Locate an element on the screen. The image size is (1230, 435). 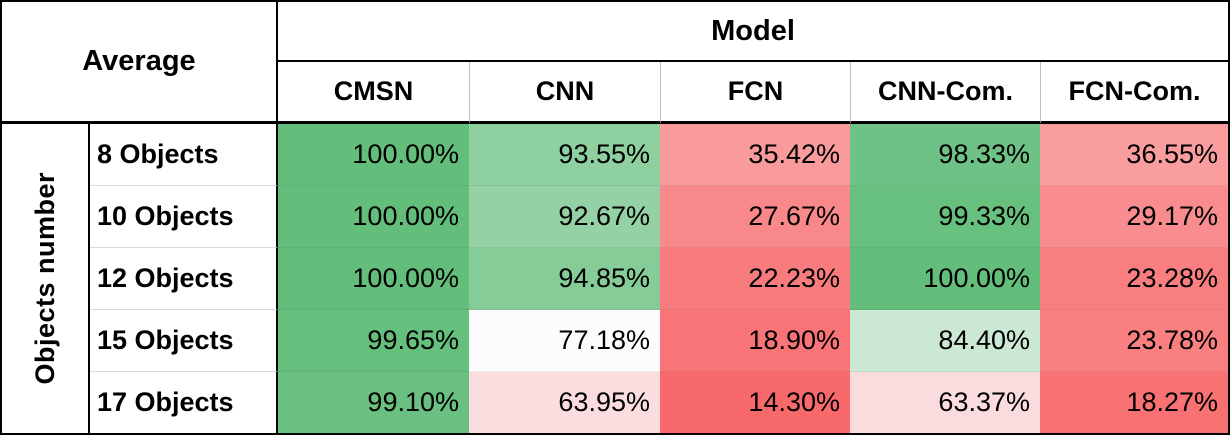
data-cell: 84.40% is located at coordinates (945, 341).